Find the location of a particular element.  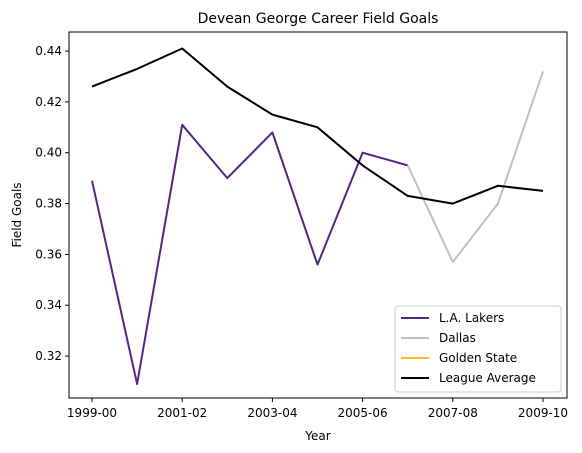

x-tick-label: 2009-10 is located at coordinates (543, 413).